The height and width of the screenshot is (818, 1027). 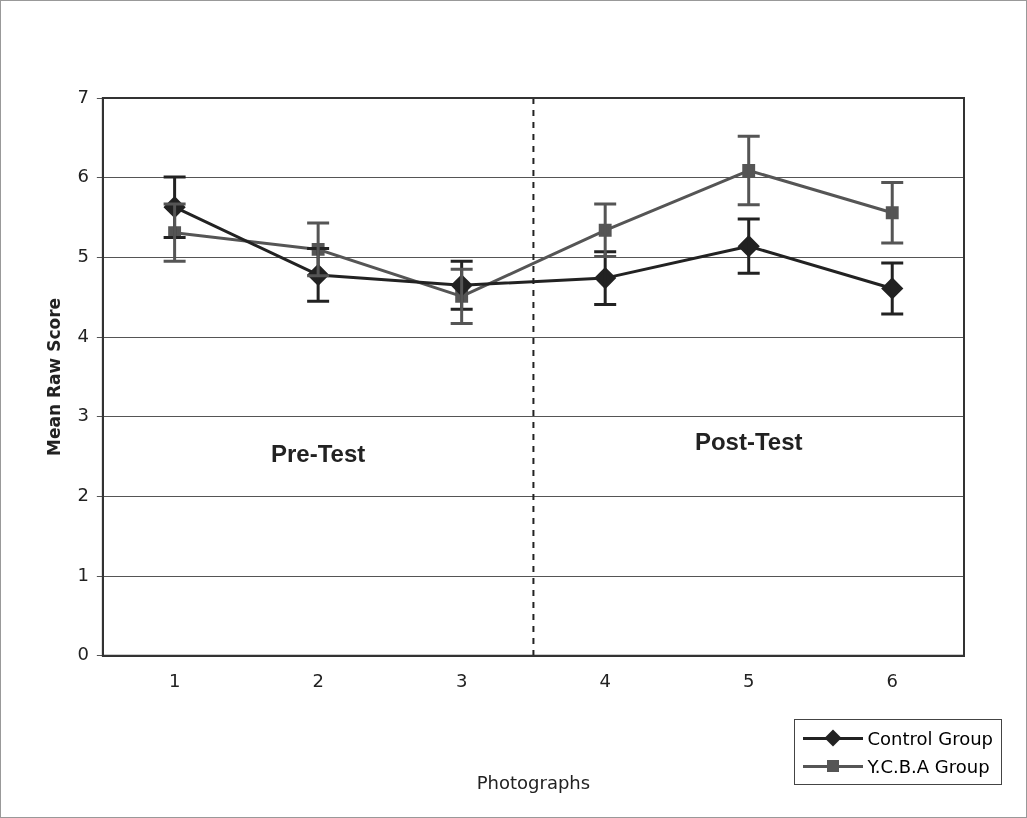 I want to click on x-tick-label: 3, so click(x=461, y=681).